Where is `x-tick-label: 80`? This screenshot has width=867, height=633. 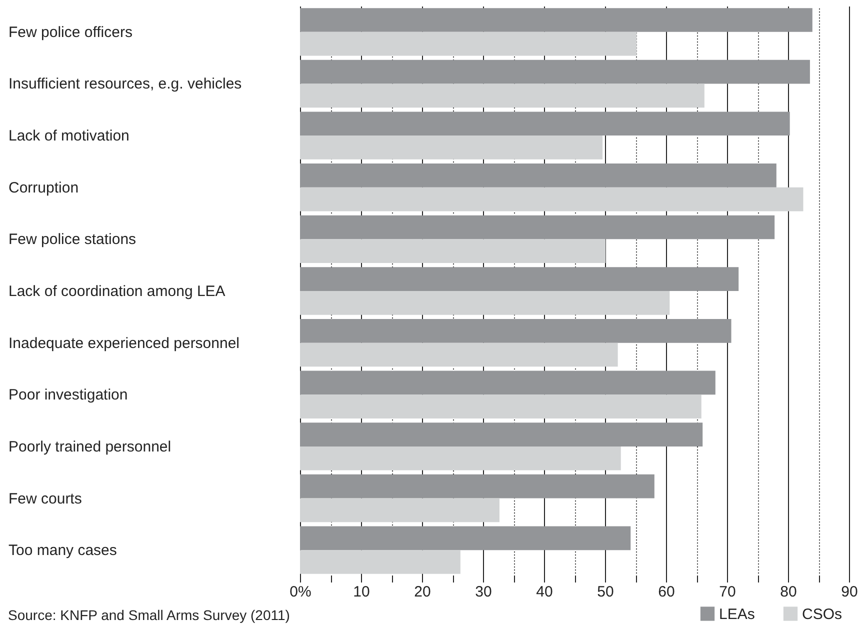
x-tick-label: 80 is located at coordinates (788, 592).